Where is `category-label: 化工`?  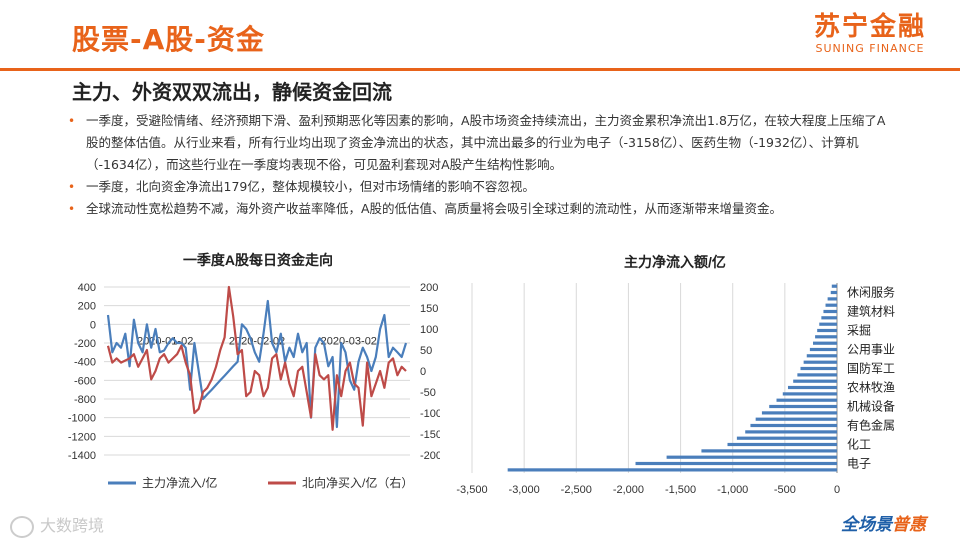
category-label: 化工 is located at coordinates (859, 445).